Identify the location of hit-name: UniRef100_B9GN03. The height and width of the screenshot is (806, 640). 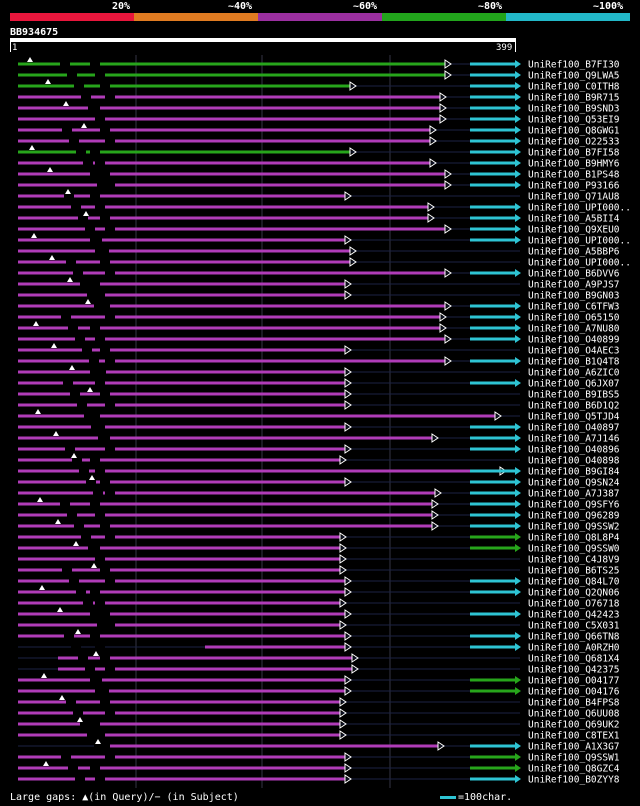
(574, 296).